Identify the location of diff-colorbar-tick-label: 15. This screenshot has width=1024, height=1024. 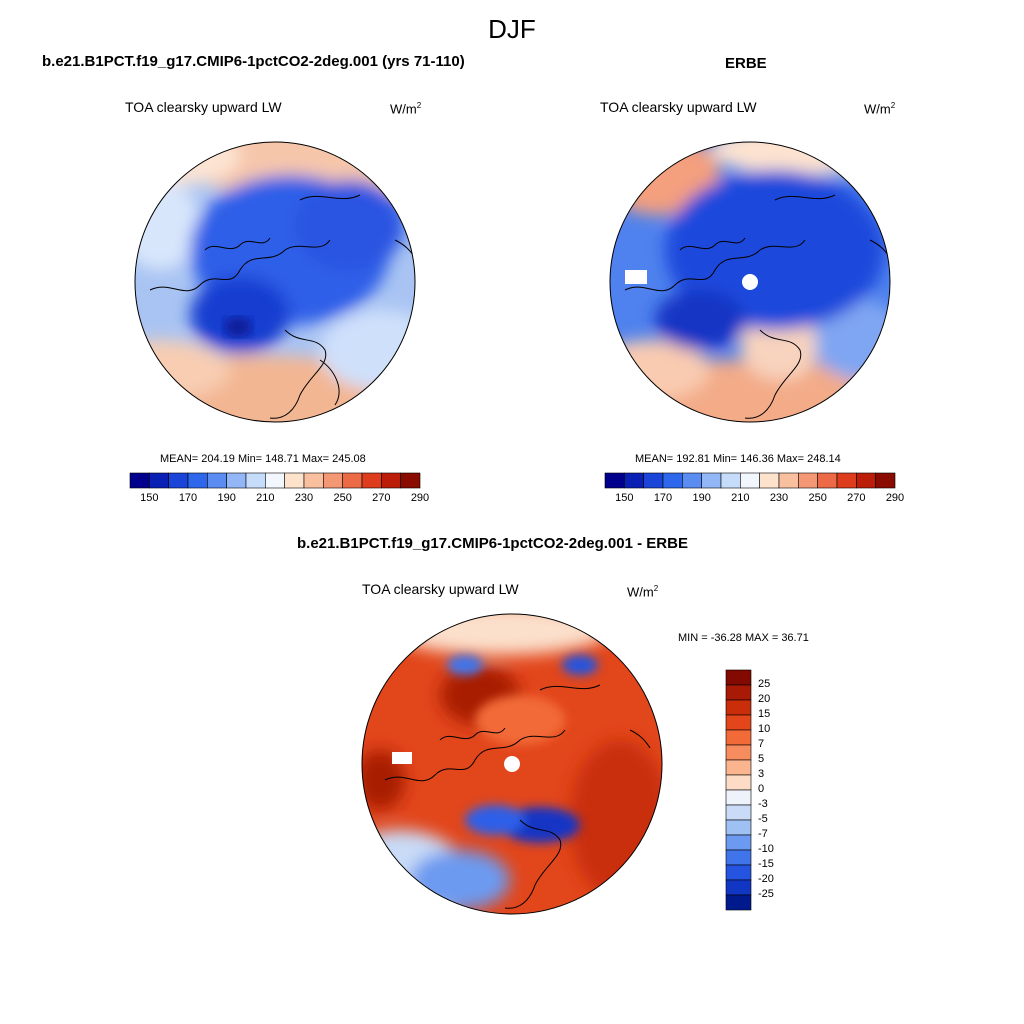
(764, 714).